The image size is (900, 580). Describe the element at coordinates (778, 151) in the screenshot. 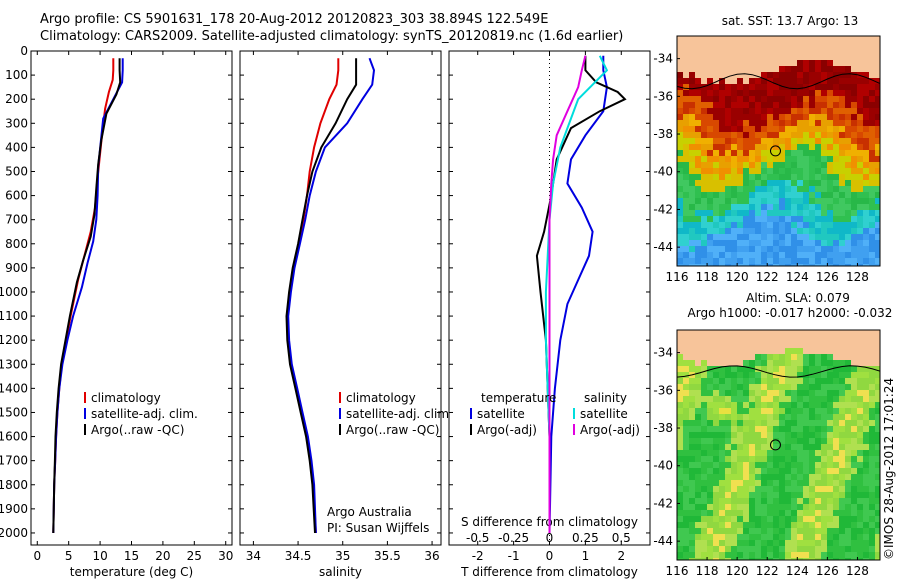

I see `map-frame` at that location.